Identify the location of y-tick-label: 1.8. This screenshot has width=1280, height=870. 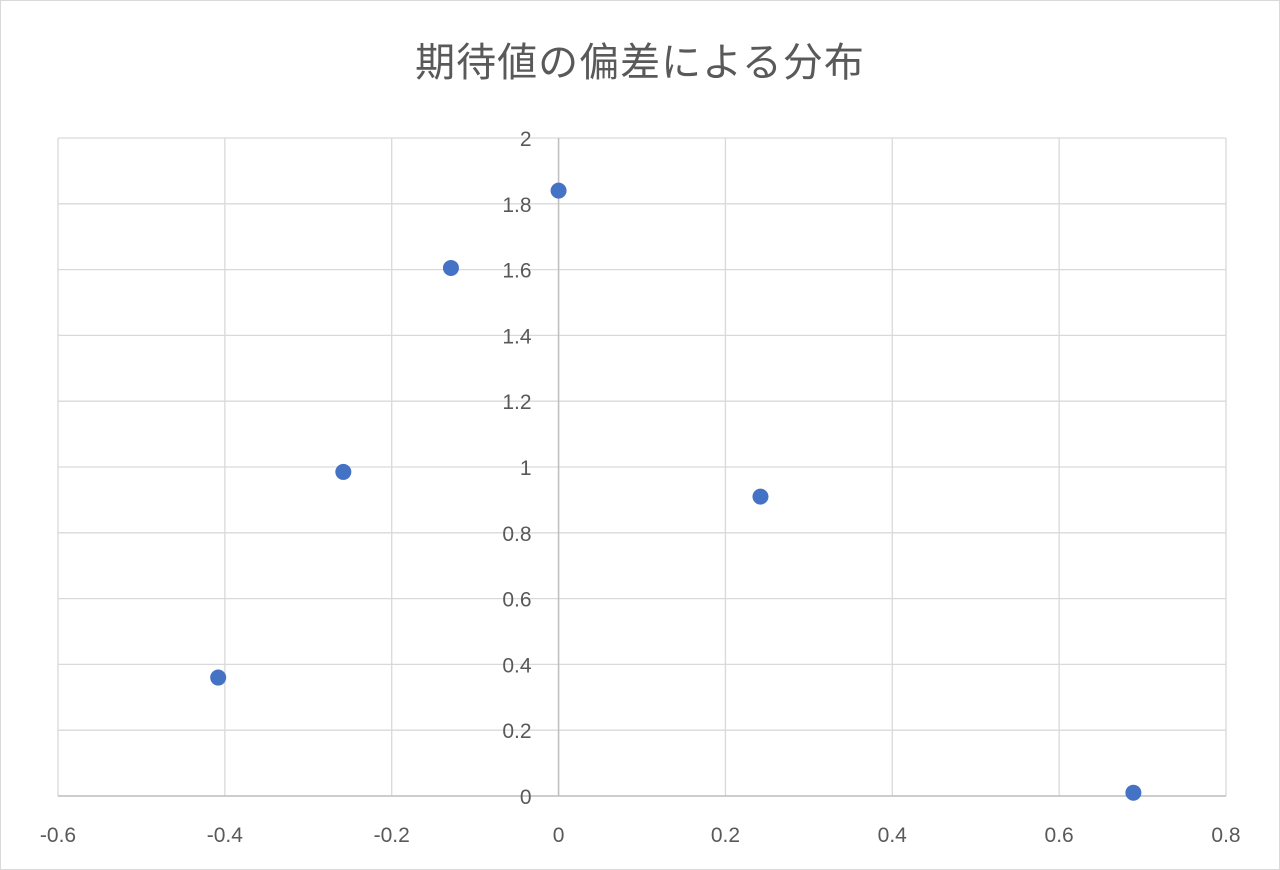
(516, 205).